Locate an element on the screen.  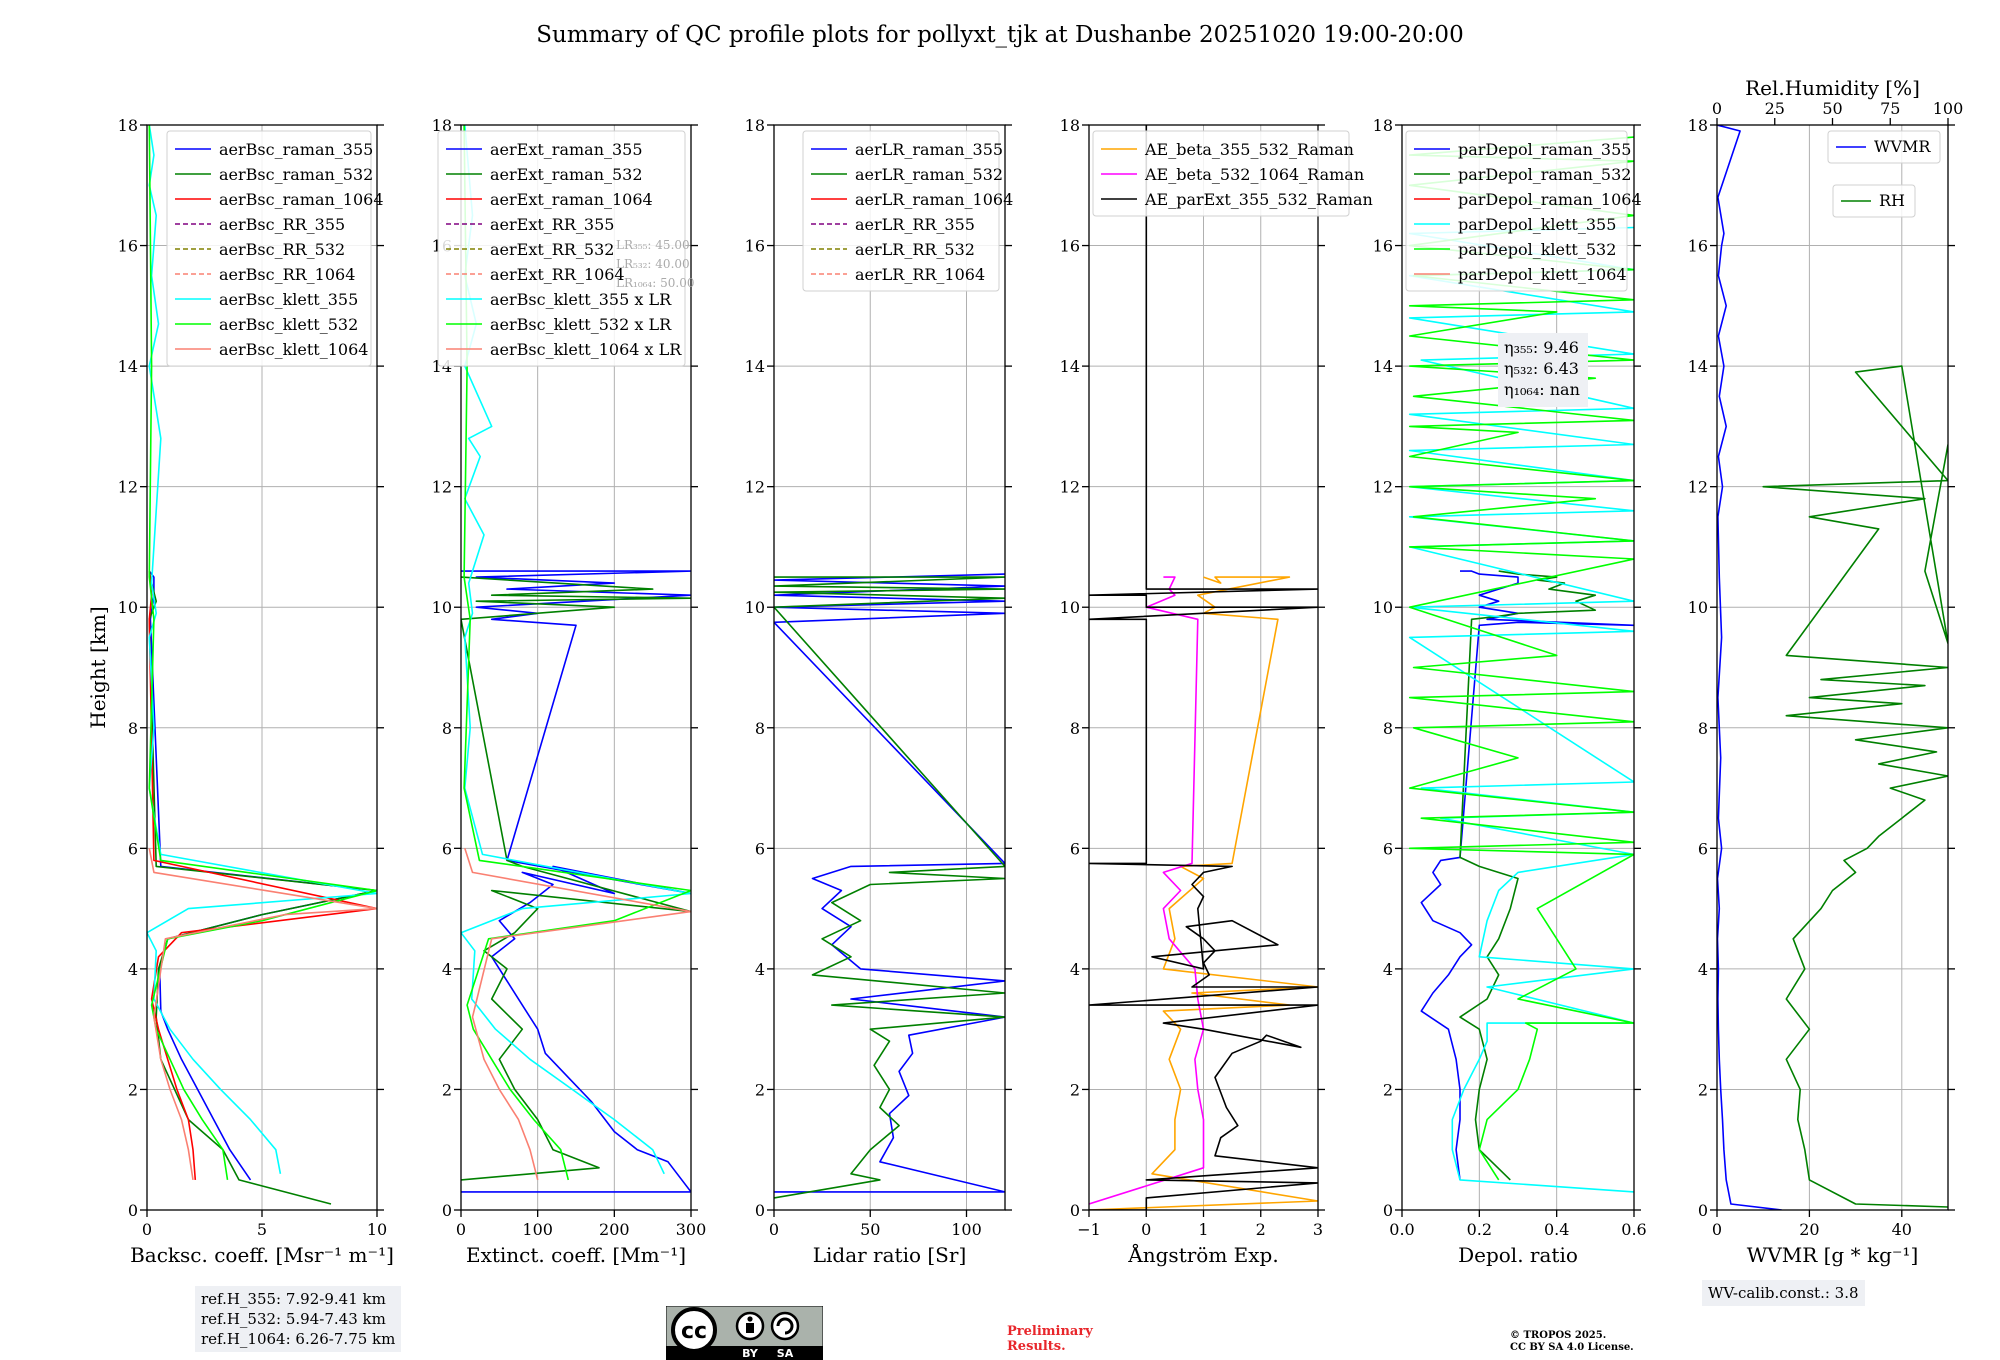
legend-item: aerExt_raman_532 is located at coordinates (566, 174).